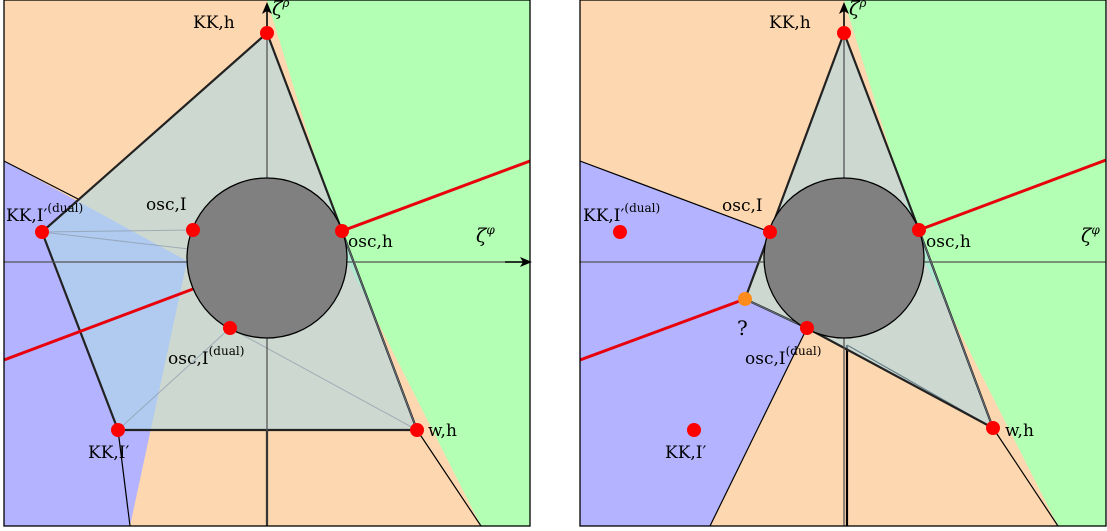  What do you see at coordinates (742, 328) in the screenshot?
I see `label-unknown: ?` at bounding box center [742, 328].